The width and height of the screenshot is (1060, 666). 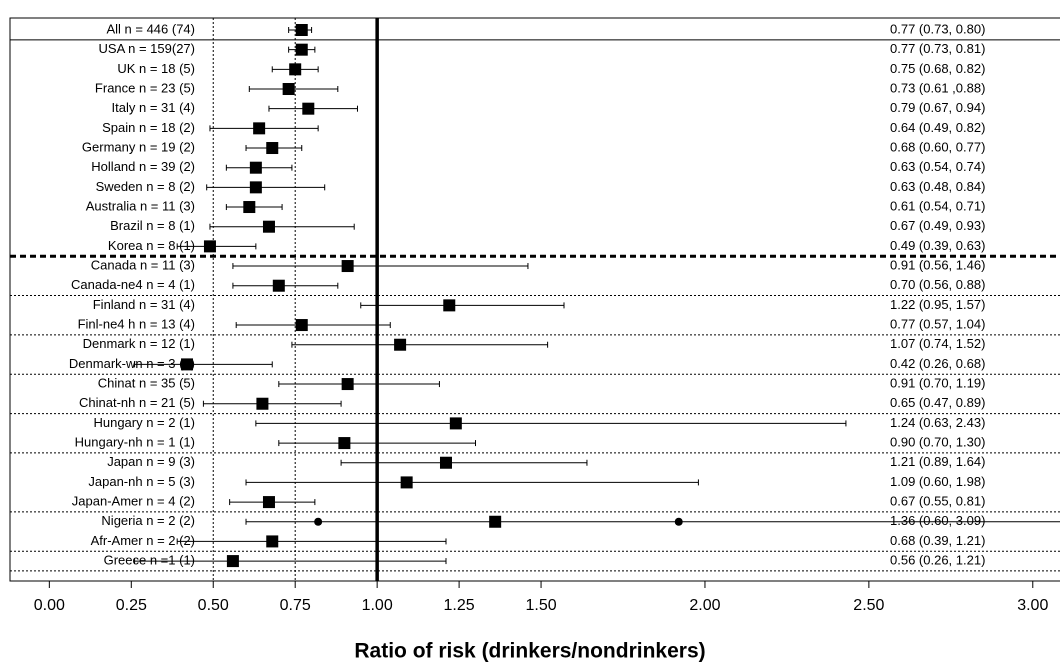 What do you see at coordinates (141, 481) in the screenshot?
I see `row-label: Japan-nh n = 5 (3)` at bounding box center [141, 481].